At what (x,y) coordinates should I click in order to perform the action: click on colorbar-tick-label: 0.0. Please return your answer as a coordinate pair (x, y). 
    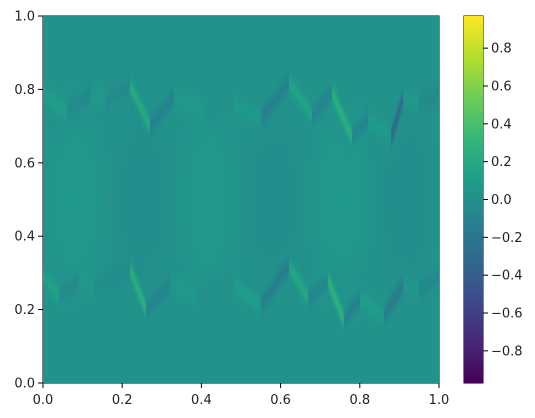
    Looking at the image, I should click on (501, 200).